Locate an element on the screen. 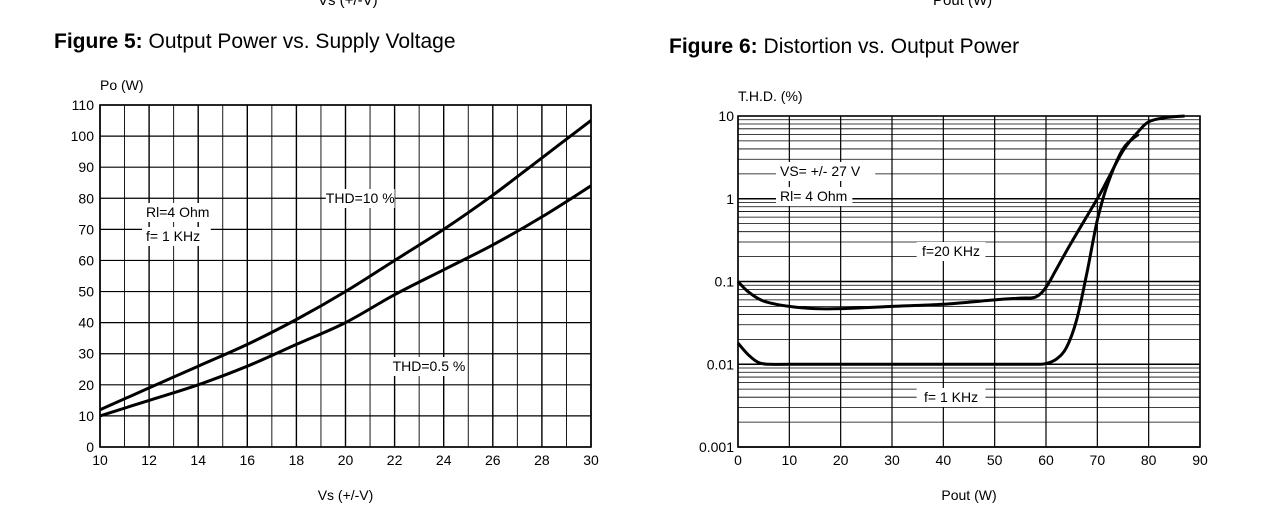 This screenshot has height=518, width=1280. fig5-xtick-label: 18 is located at coordinates (297, 460).